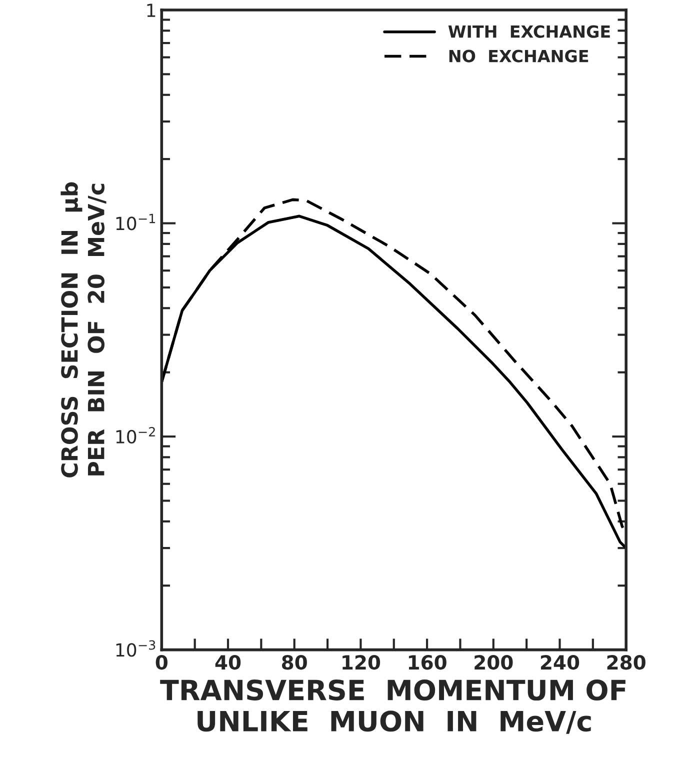 This screenshot has height=769, width=685. I want to click on legend-label: NO EXCHANGE, so click(518, 56).